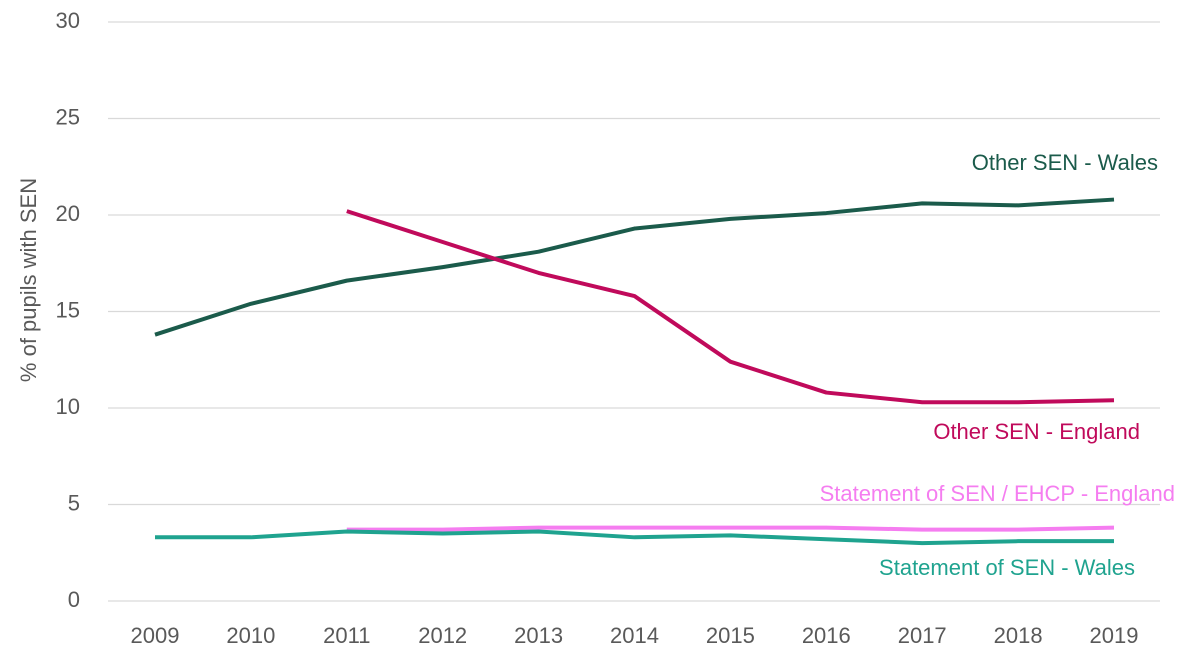 This screenshot has width=1187, height=654. What do you see at coordinates (1036, 431) in the screenshot?
I see `series-label: Other SEN - England` at bounding box center [1036, 431].